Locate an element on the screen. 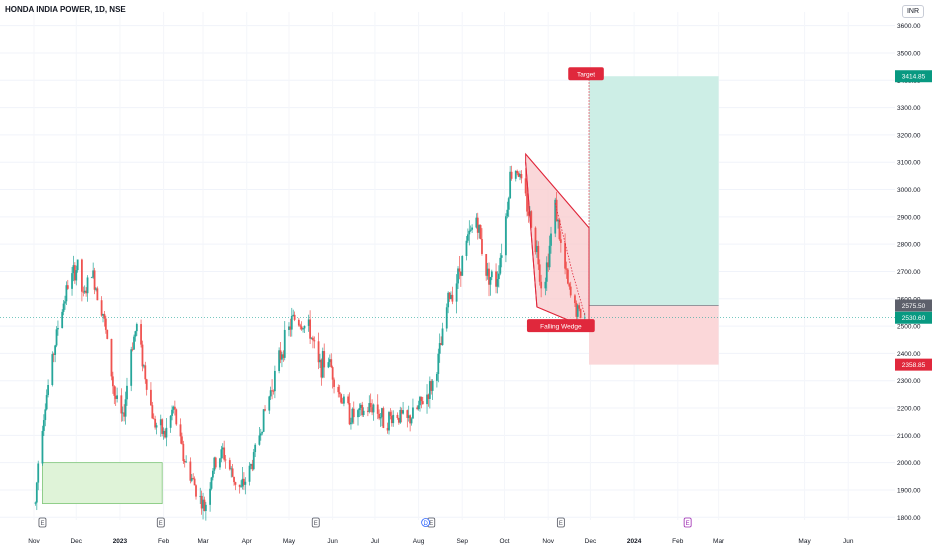 Image resolution: width=932 pixels, height=550 pixels. y-tick-label: 2000.00 is located at coordinates (909, 463).